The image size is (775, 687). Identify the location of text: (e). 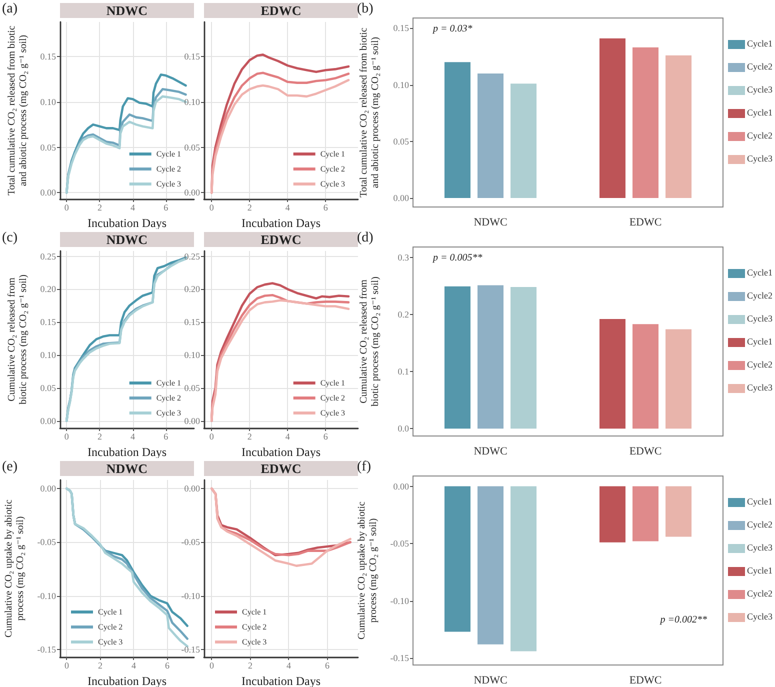
(10, 467).